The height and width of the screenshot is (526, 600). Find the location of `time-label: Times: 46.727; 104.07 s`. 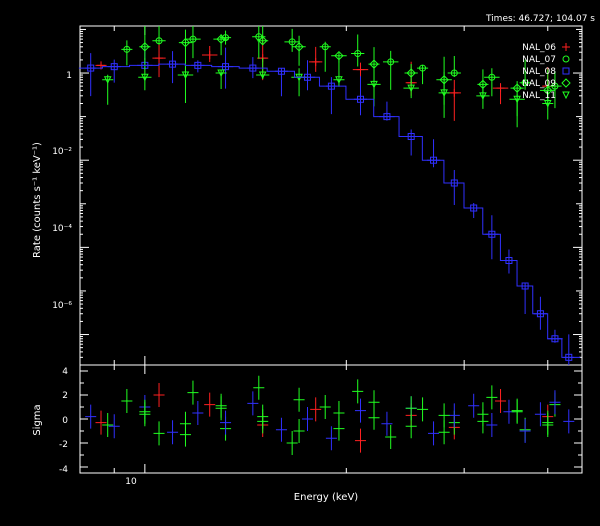

time-label: Times: 46.727; 104.07 s is located at coordinates (540, 19).